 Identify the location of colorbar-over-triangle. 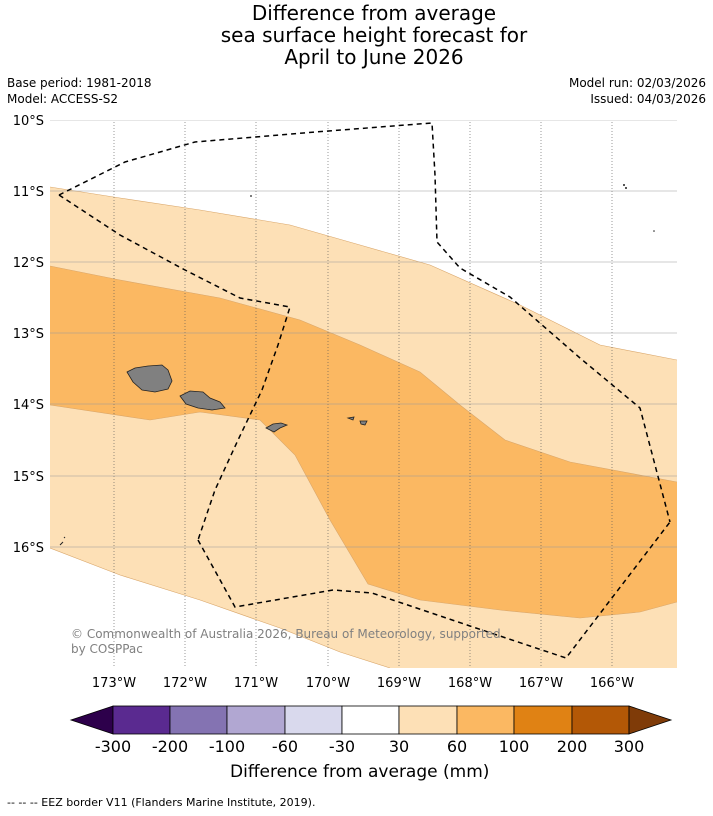
(650, 720).